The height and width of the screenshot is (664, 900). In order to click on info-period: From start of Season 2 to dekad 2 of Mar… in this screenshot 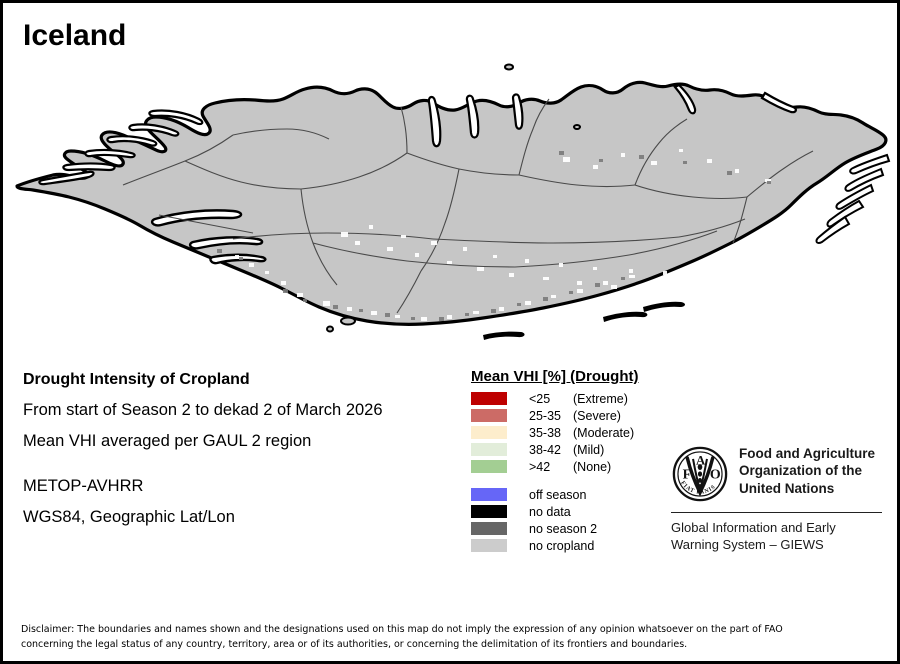, I will do `click(203, 410)`.